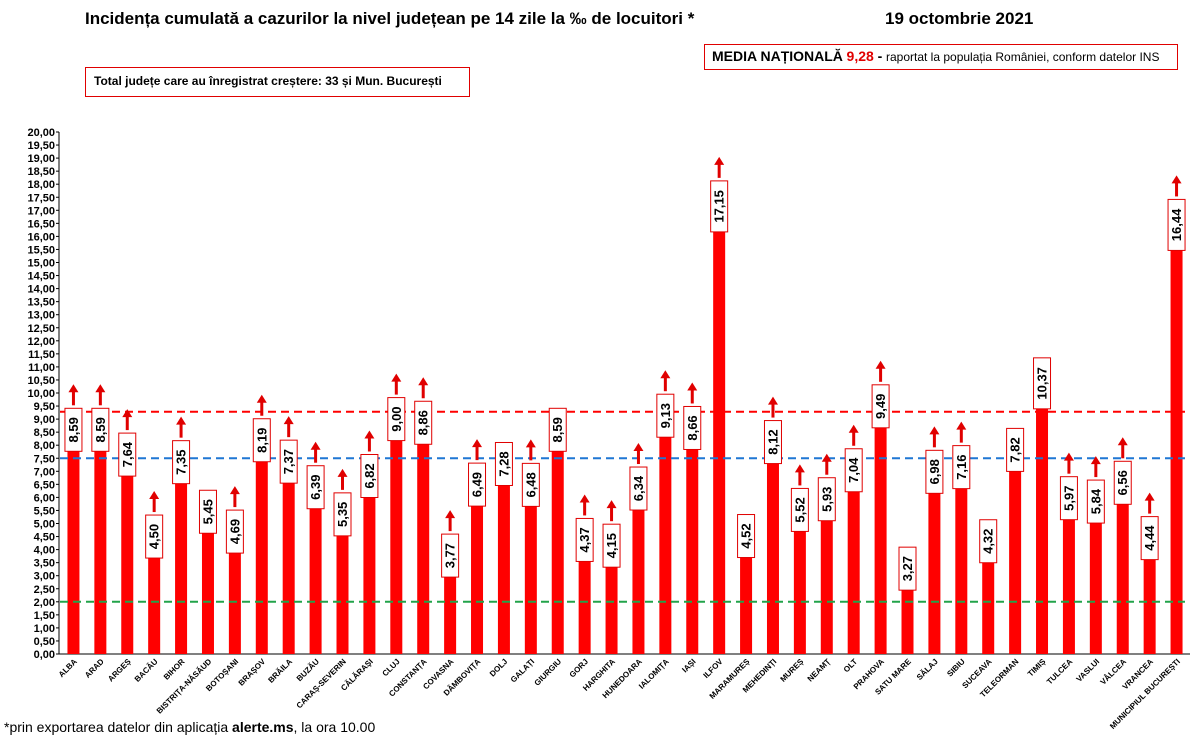 The height and width of the screenshot is (745, 1200). I want to click on value-label-0: 8,59, so click(73, 429).